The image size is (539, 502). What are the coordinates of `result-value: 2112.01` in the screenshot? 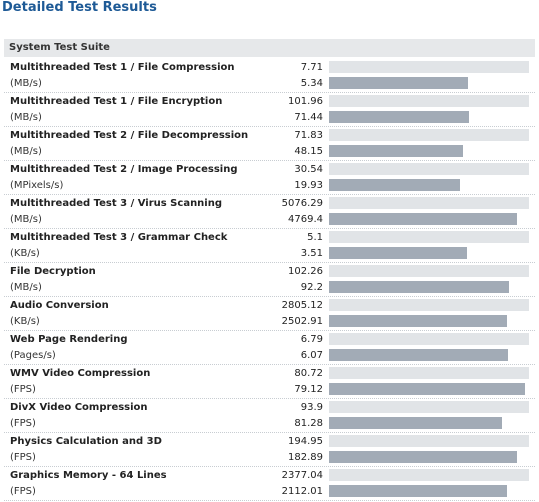 It's located at (302, 491).